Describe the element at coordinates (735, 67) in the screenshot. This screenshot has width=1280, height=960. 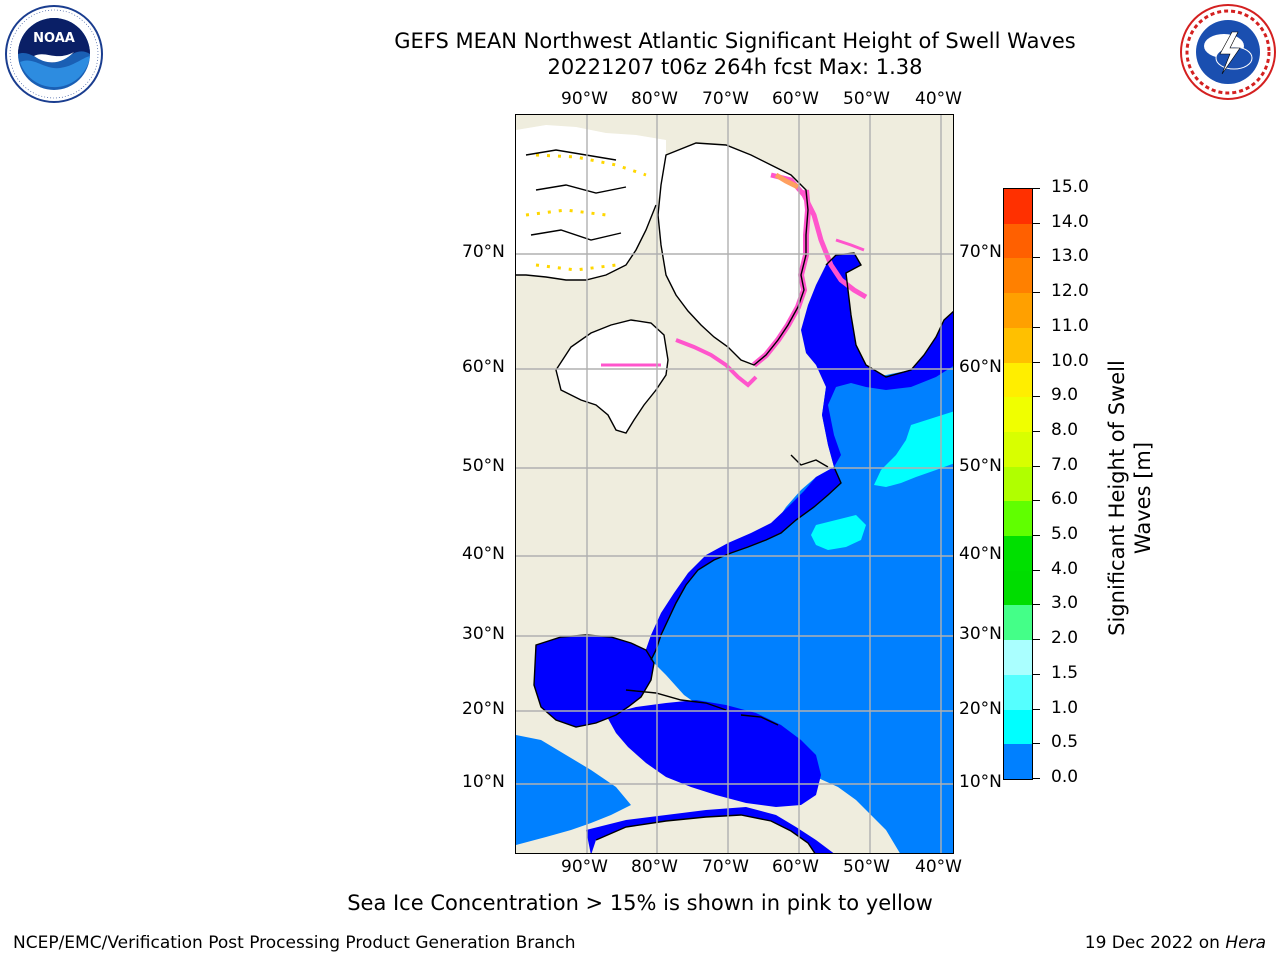
I see `title-line-2: 20221207 t06z 264h fcst Max: 1.38` at that location.